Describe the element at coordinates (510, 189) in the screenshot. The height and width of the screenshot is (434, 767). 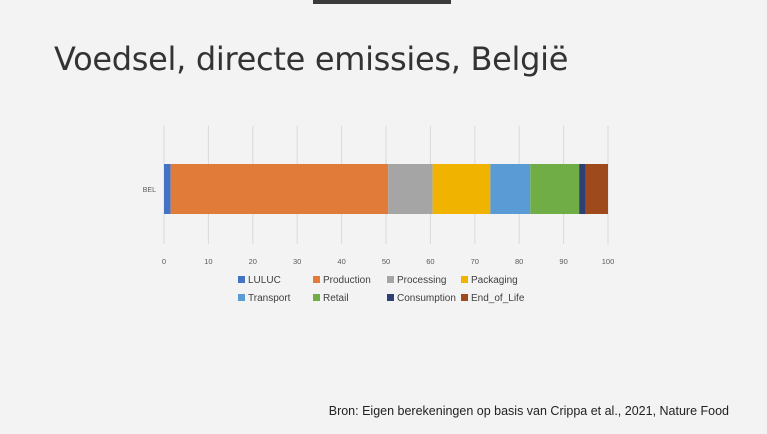
I see `bar-segment-transport` at that location.